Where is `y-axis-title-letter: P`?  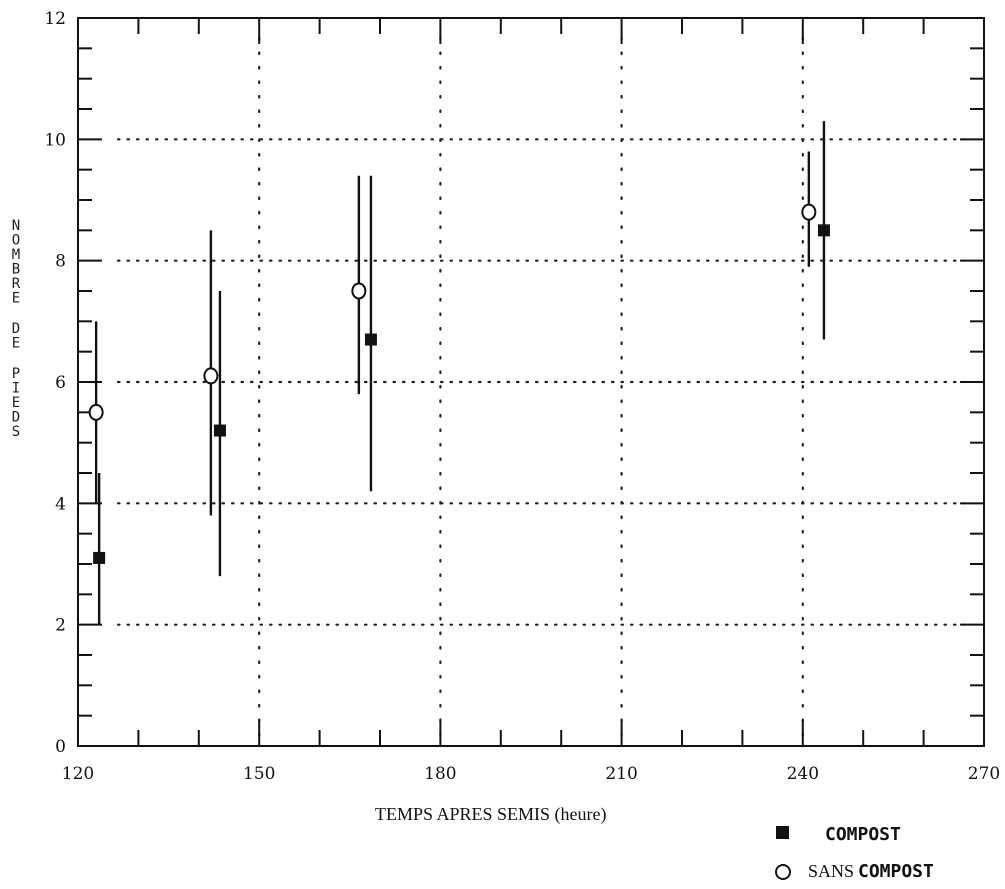 y-axis-title-letter: P is located at coordinates (16, 374).